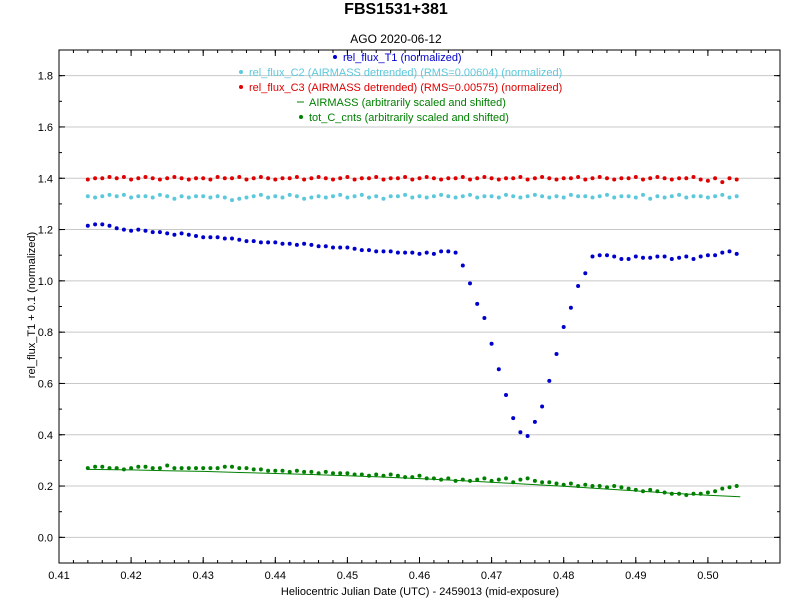  Describe the element at coordinates (396, 9) in the screenshot. I see `chart-title: FBS1531+381` at that location.